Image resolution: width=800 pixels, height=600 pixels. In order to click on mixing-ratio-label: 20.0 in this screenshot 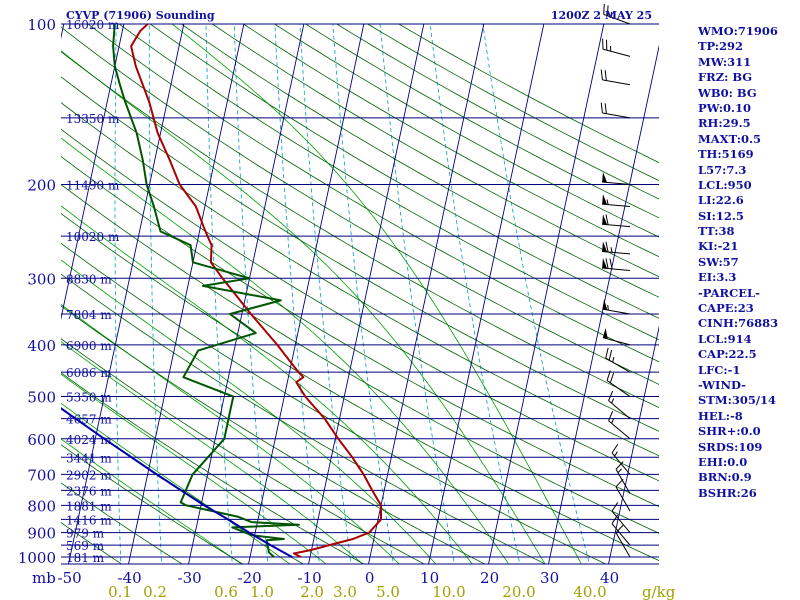, I will do `click(518, 591)`.